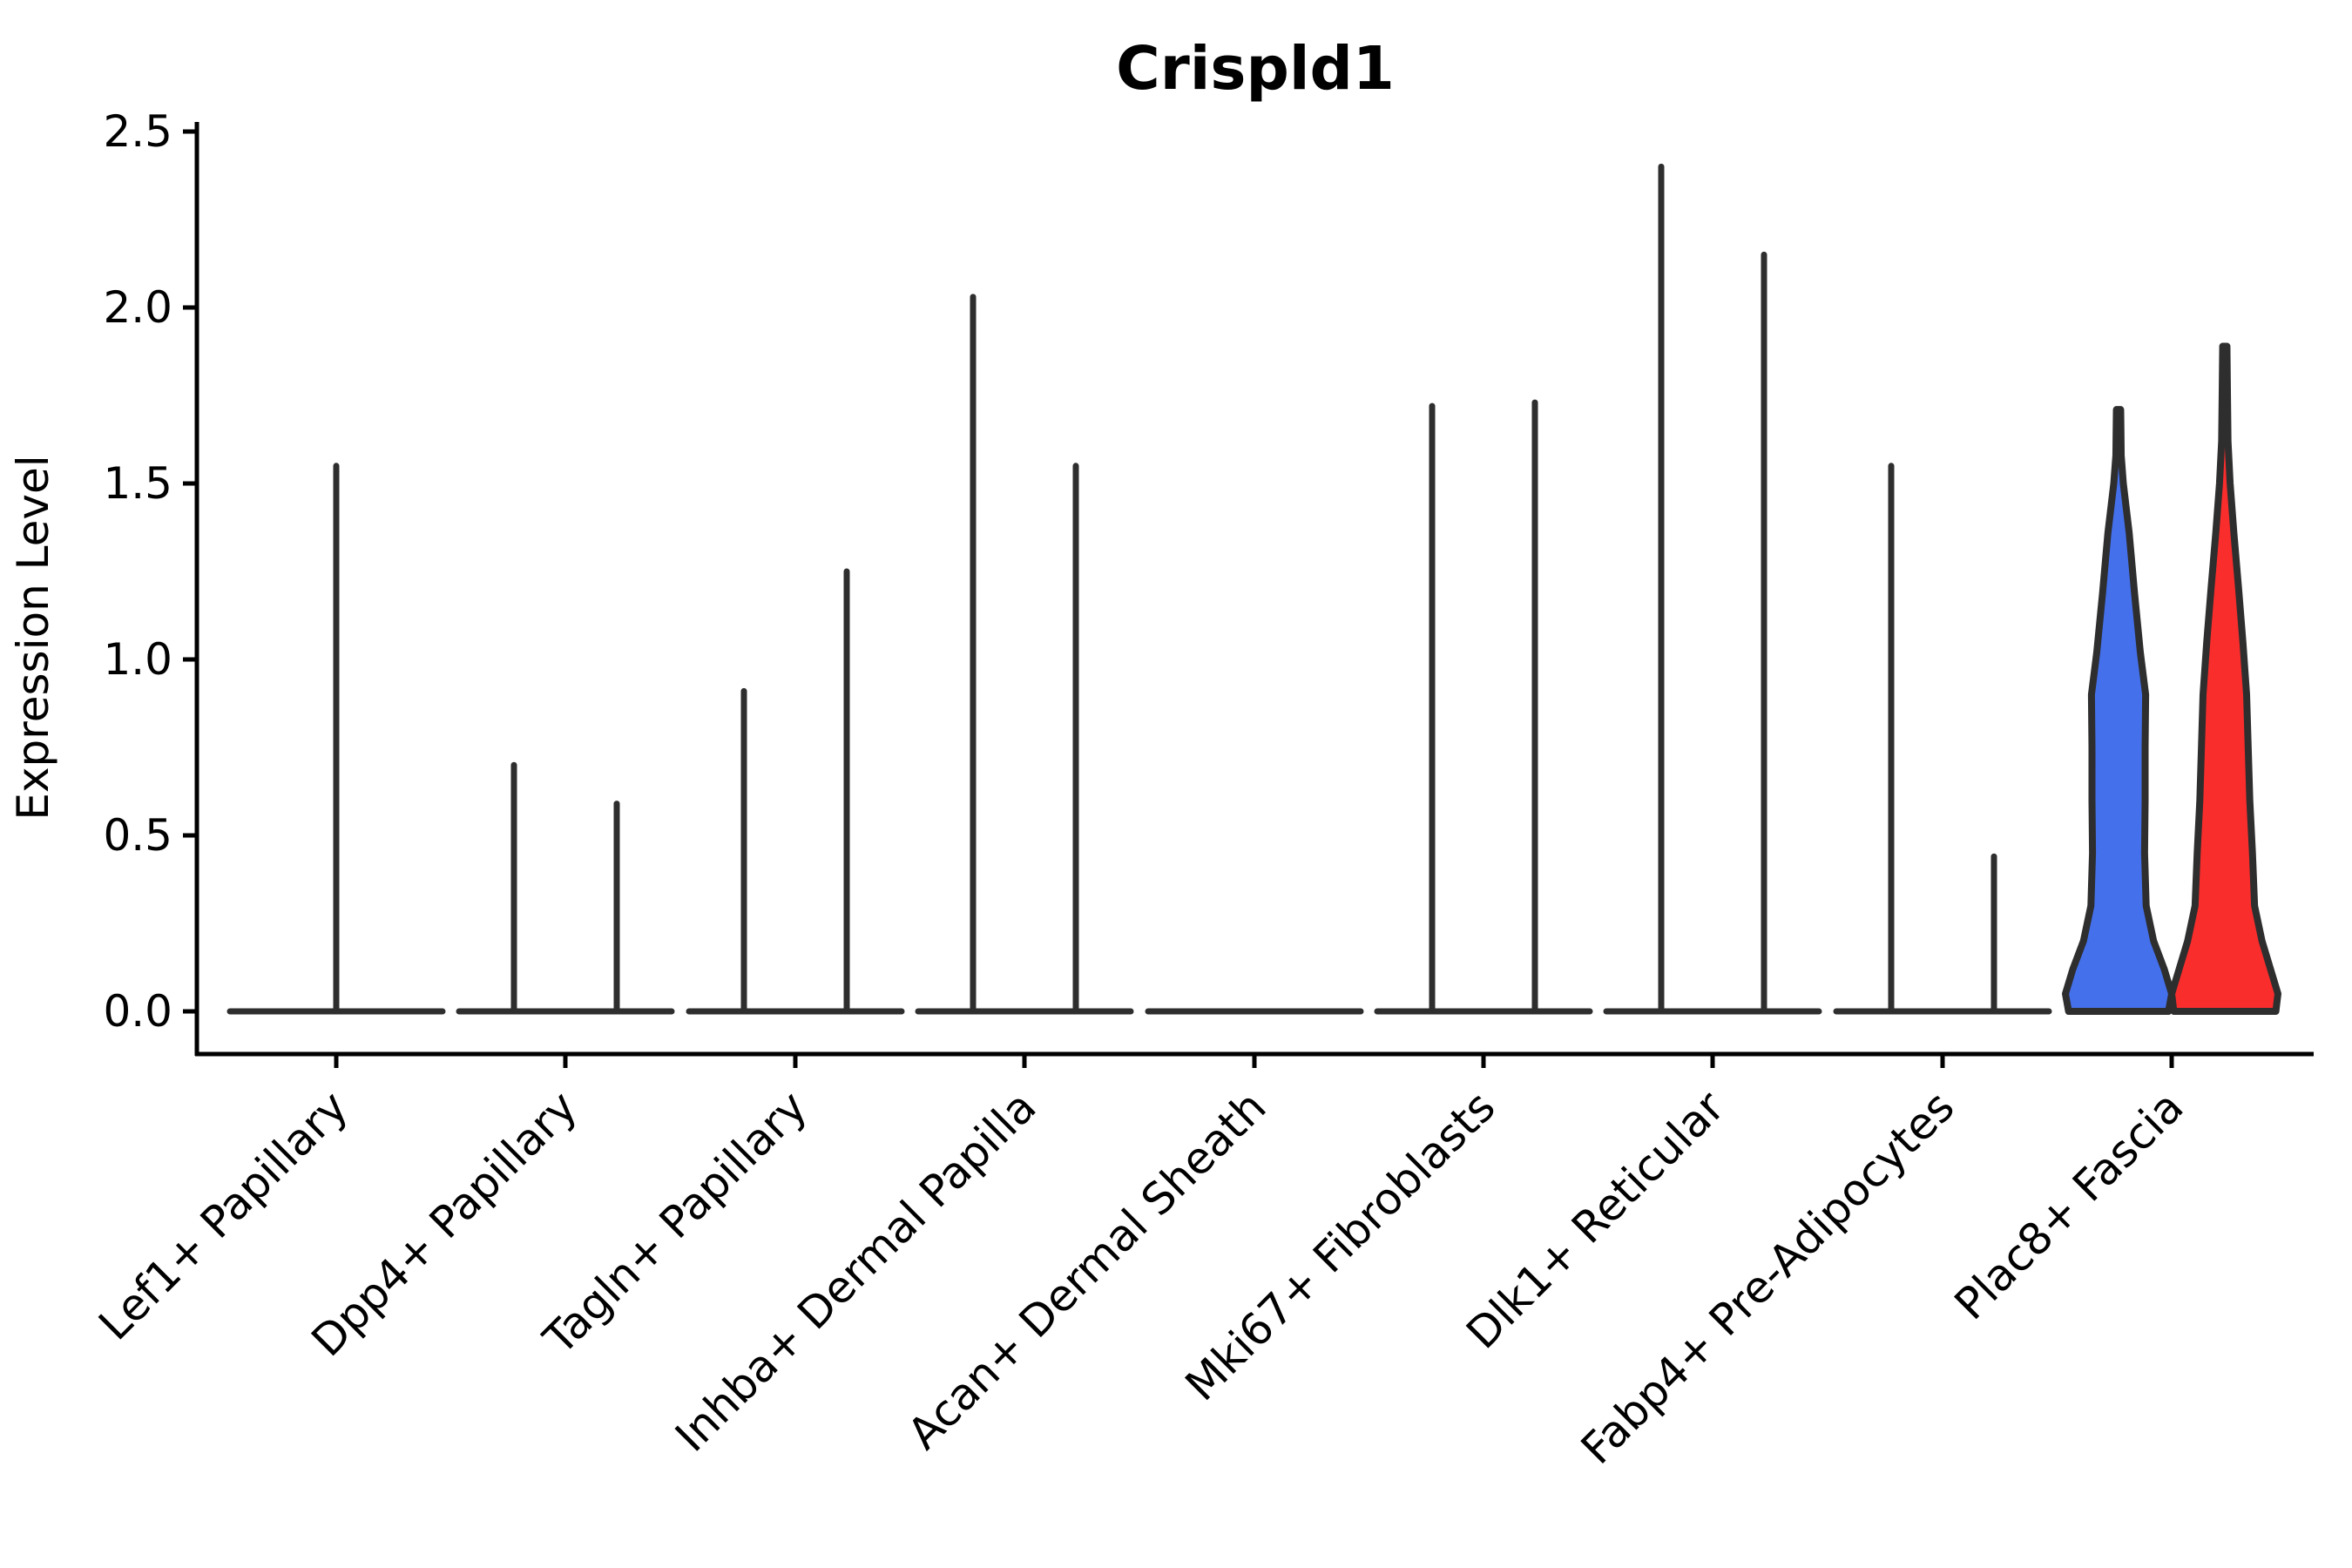 The image size is (2352, 1568). Describe the element at coordinates (1767, 1277) in the screenshot. I see `x-axis-tick-label: Fabp4+ Pre-Adipocytes` at that location.